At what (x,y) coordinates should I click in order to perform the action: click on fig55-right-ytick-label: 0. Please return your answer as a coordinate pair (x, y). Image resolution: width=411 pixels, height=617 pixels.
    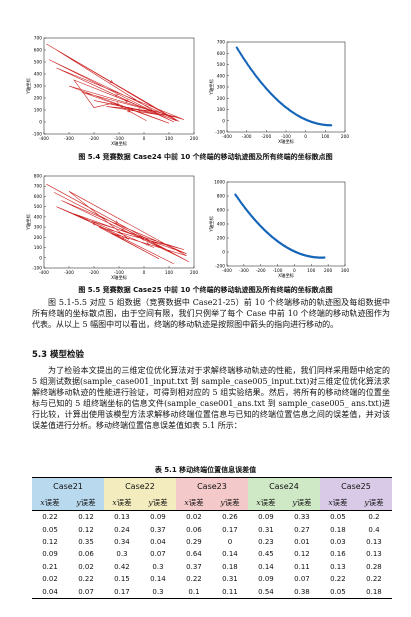
    Looking at the image, I should click on (223, 253).